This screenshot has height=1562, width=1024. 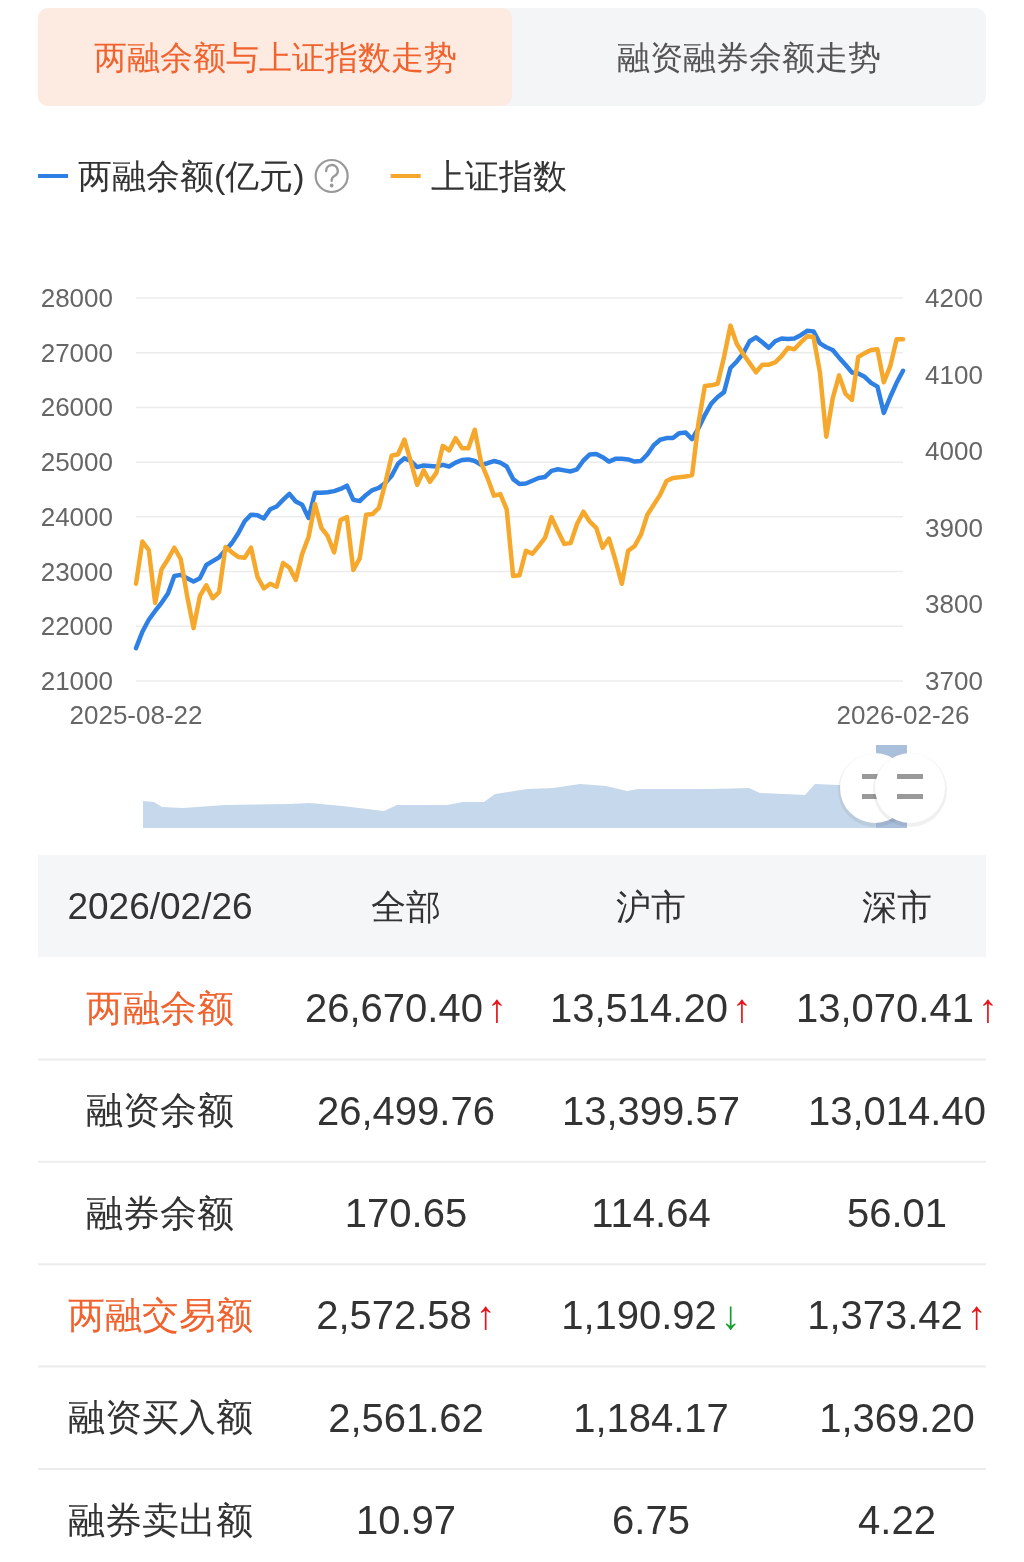 I want to click on legend-label: 两融交易额, so click(x=160, y=1315).